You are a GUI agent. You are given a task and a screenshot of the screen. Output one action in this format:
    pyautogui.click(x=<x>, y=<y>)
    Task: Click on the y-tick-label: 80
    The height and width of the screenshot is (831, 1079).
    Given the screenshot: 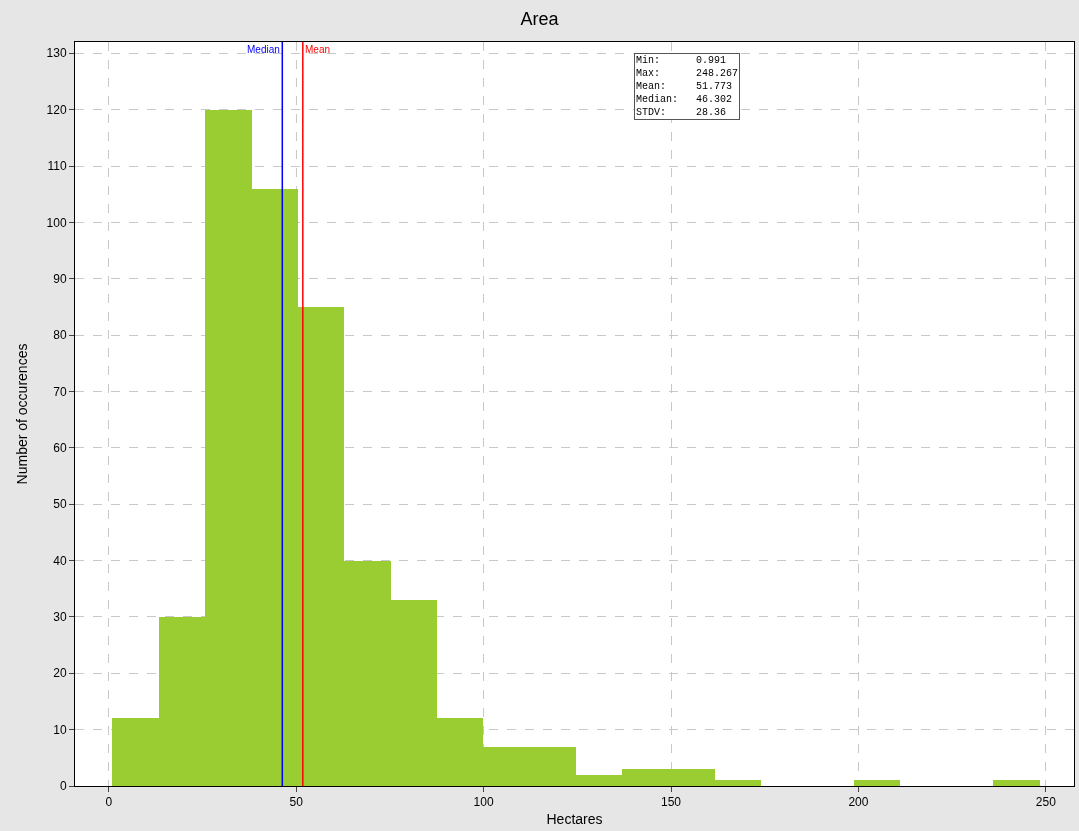 What is the action you would take?
    pyautogui.click(x=60, y=335)
    